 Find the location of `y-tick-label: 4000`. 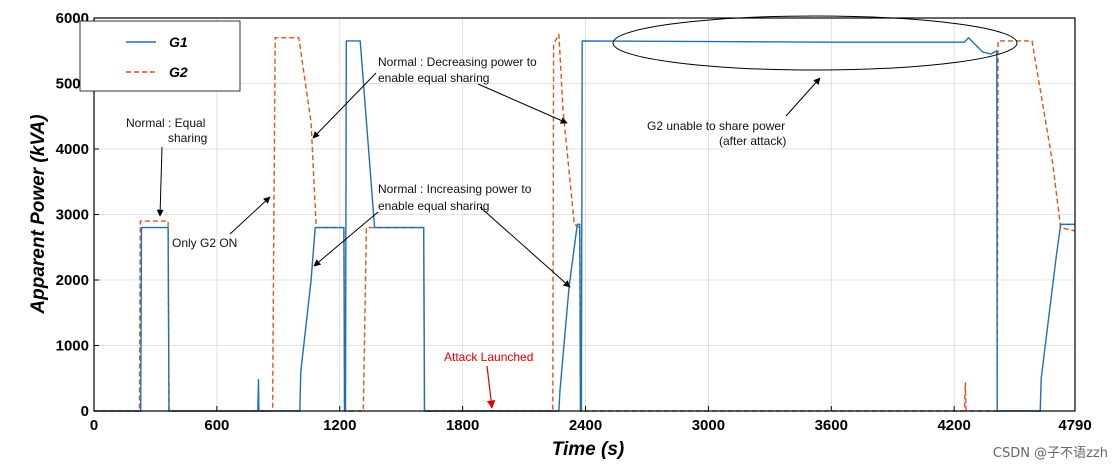

y-tick-label: 4000 is located at coordinates (72, 149).